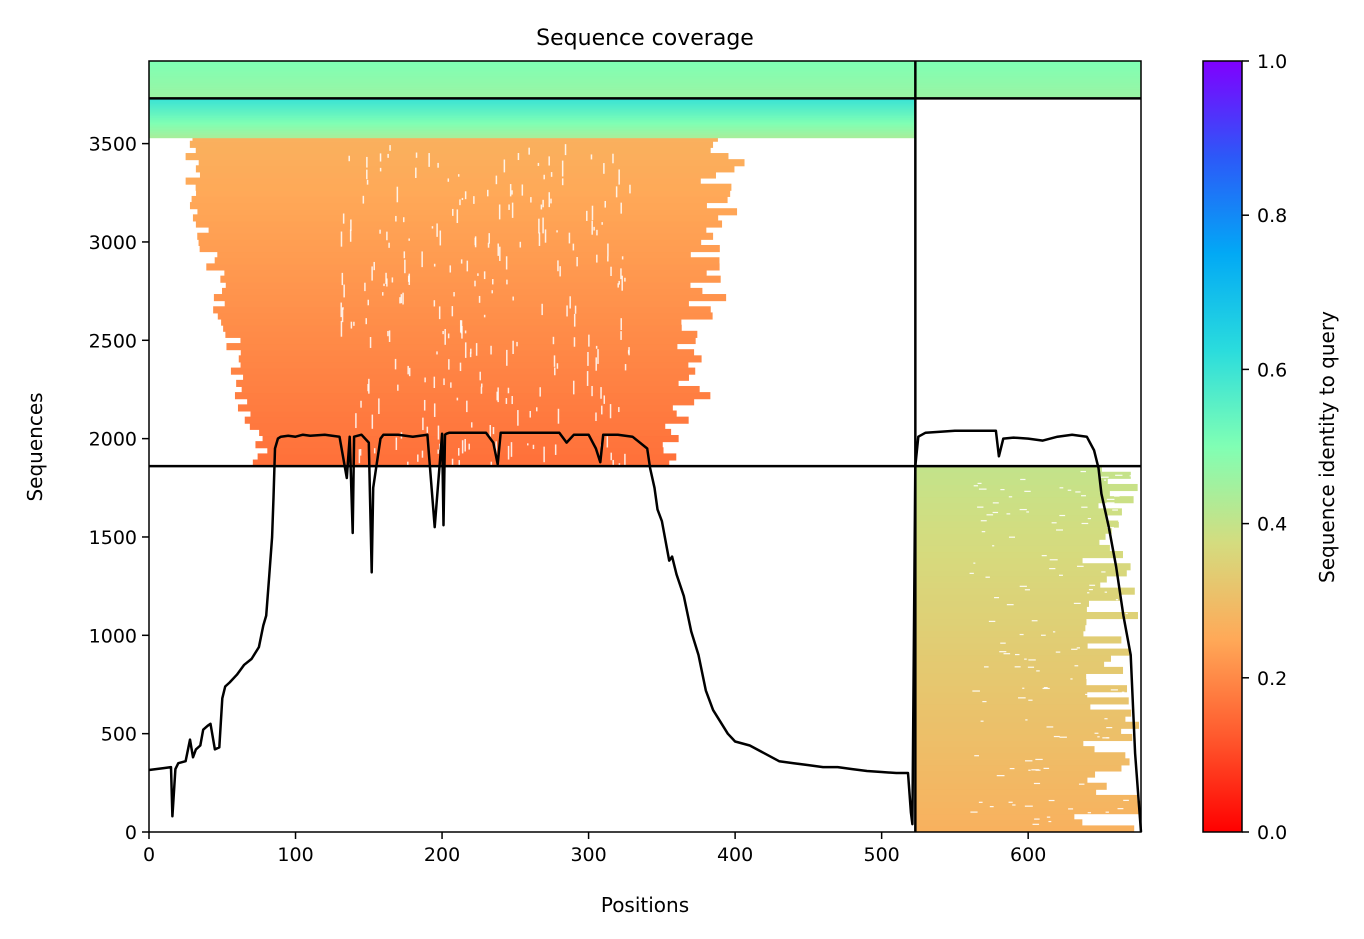  Describe the element at coordinates (532, 118) in the screenshot. I see `alignment-block` at that location.